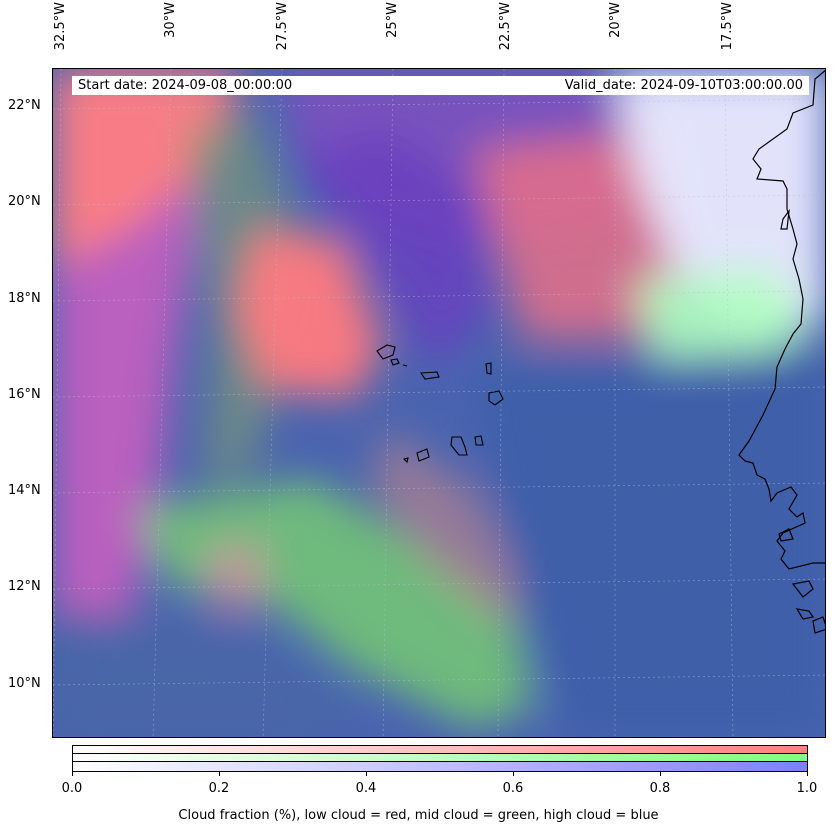 The height and width of the screenshot is (836, 837). Describe the element at coordinates (219, 788) in the screenshot. I see `colorbar-tick-label-0.2: 0.2` at that location.